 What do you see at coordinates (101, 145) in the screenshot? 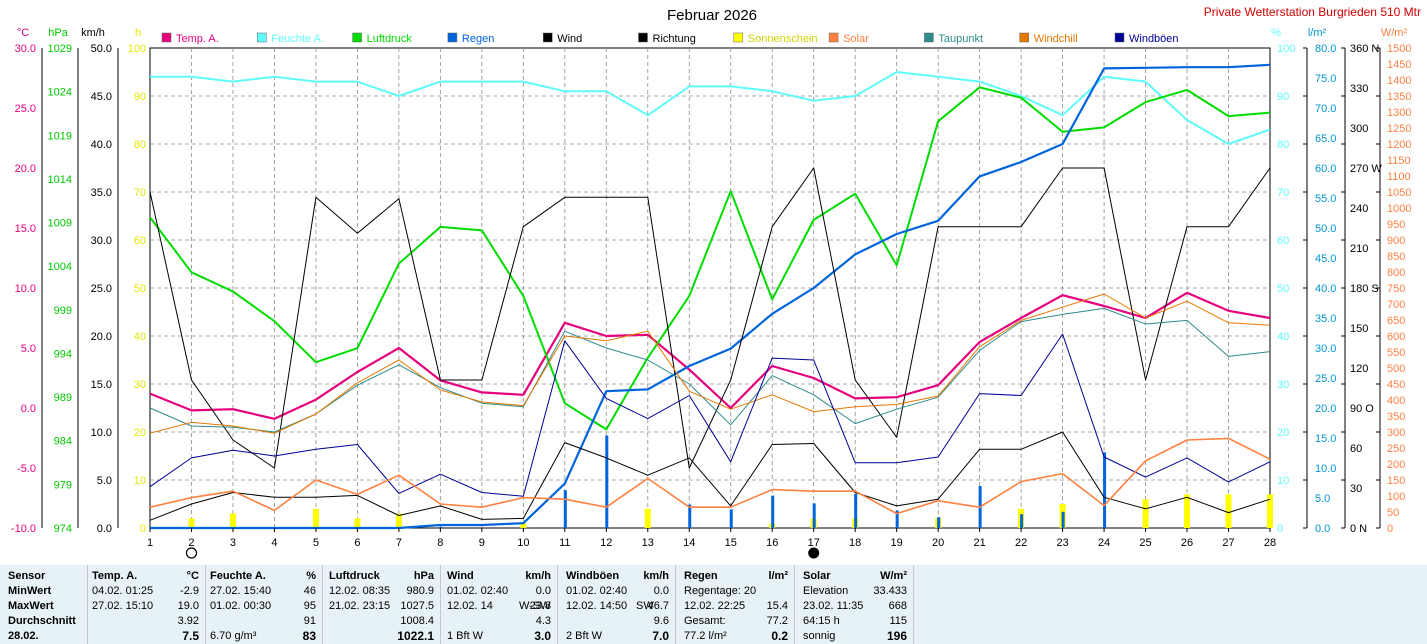
I see `y-tick-label-wind: 40.0` at bounding box center [101, 145].